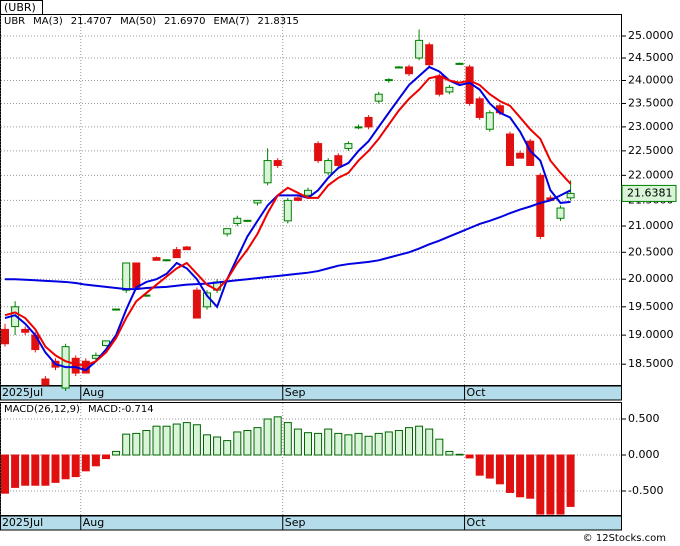 This screenshot has width=680, height=546. I want to click on y-tick-label: 23.5000, so click(651, 102).